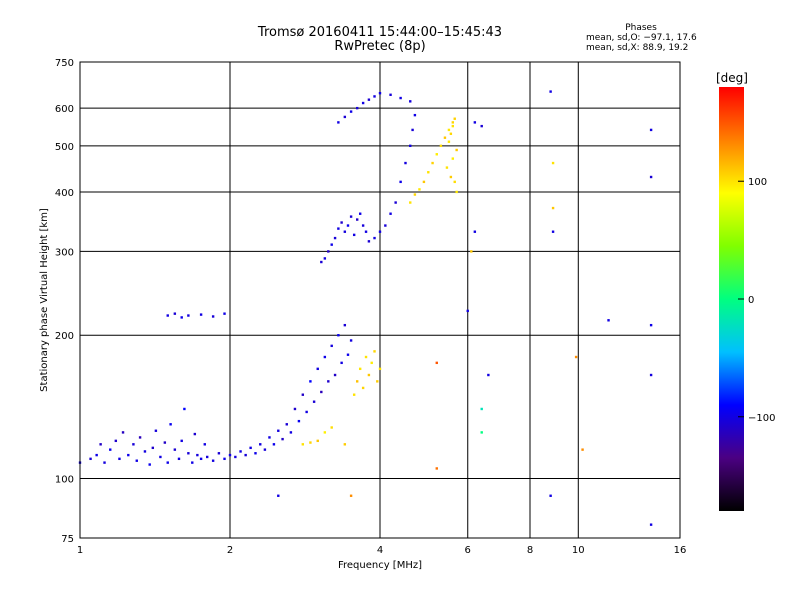  I want to click on x-axis-label: Frequency [MHz], so click(380, 565).